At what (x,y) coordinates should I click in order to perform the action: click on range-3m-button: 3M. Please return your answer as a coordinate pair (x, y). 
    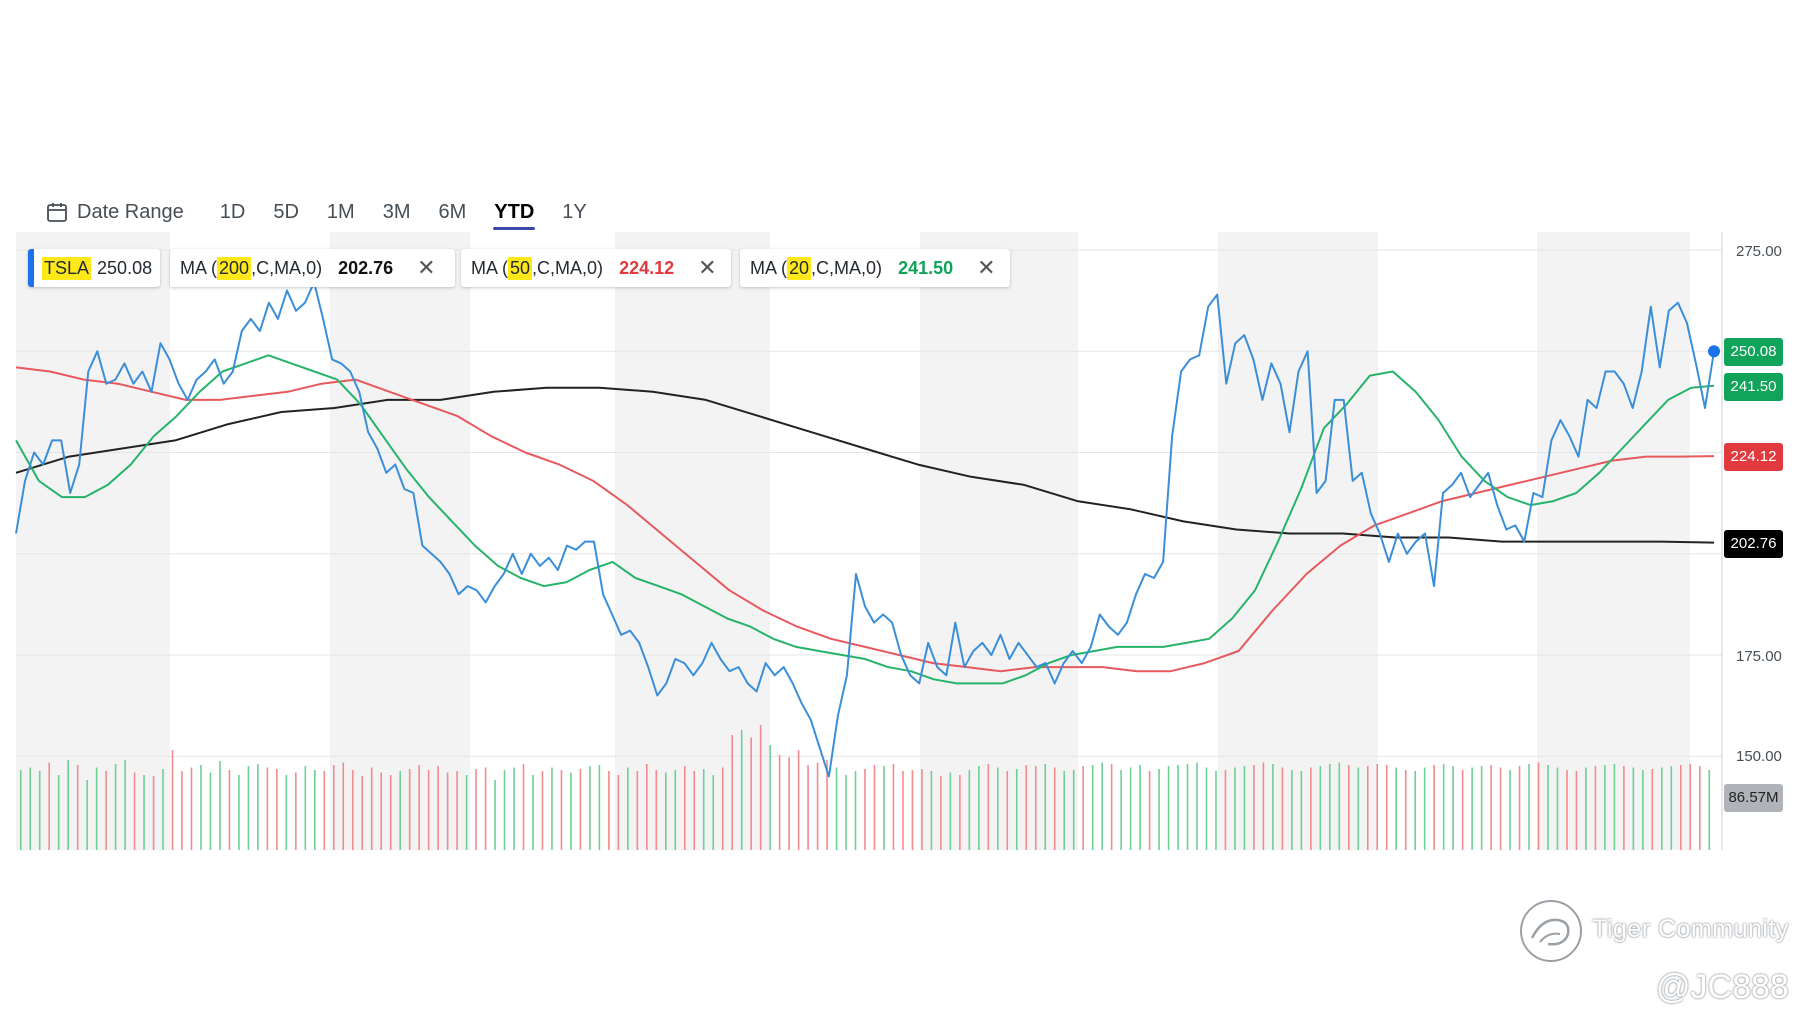
    Looking at the image, I should click on (396, 212).